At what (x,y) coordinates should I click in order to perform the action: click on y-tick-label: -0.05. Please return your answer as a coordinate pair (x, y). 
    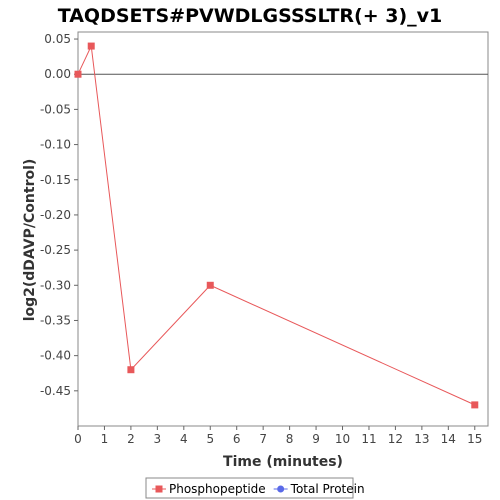
    Looking at the image, I should click on (55, 109).